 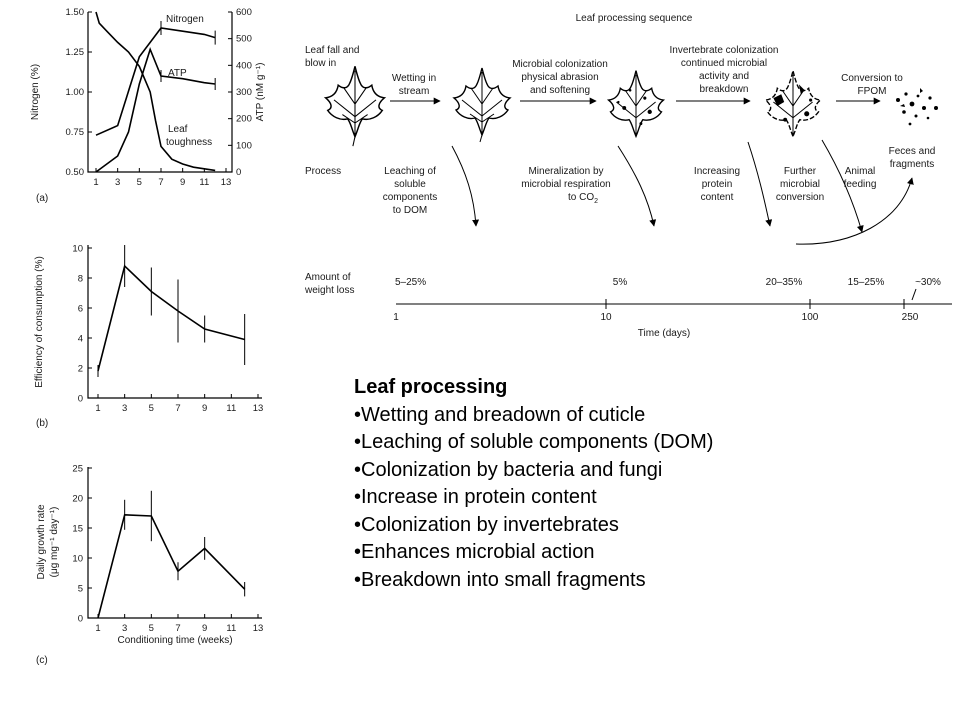 What do you see at coordinates (682, 192) in the screenshot?
I see `process-arrows` at bounding box center [682, 192].